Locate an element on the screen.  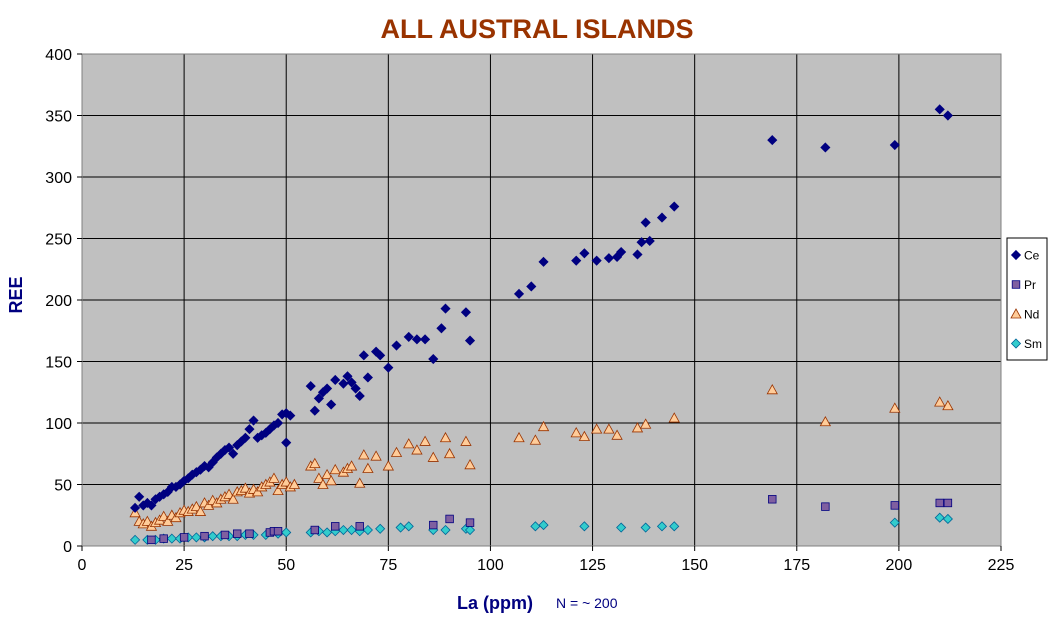
y-tick-label: 250 is located at coordinates (58, 240).